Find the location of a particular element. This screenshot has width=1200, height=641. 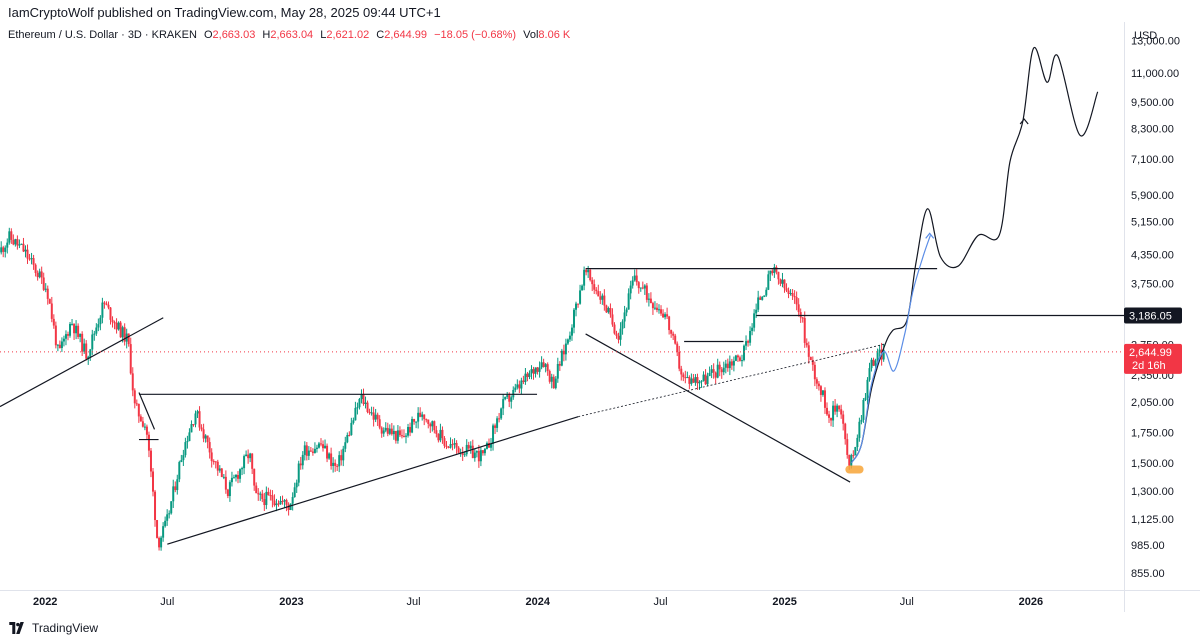

price-tick-label: 9,500.00 is located at coordinates (1152, 103).